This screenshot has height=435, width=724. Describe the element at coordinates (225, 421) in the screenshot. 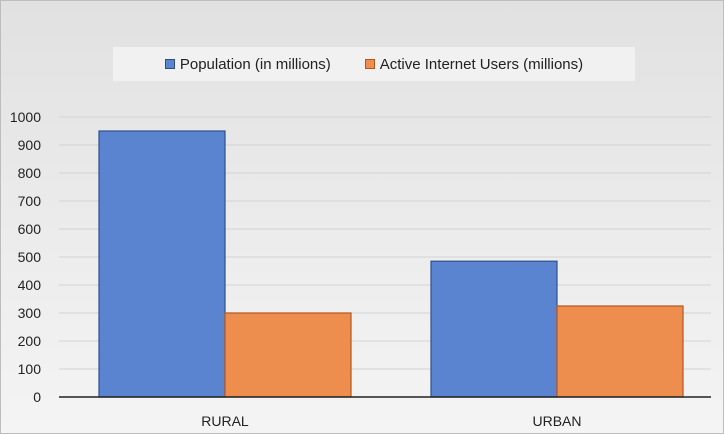

I see `x-category-label: RURAL` at that location.